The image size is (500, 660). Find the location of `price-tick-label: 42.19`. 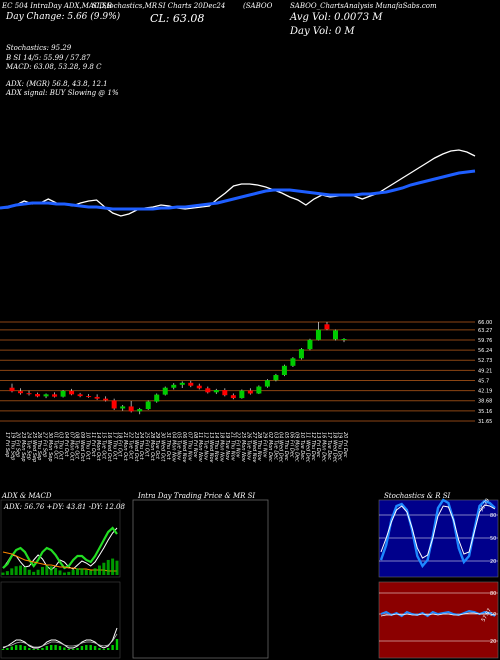

price-tick-label: 42.19 is located at coordinates (485, 392).